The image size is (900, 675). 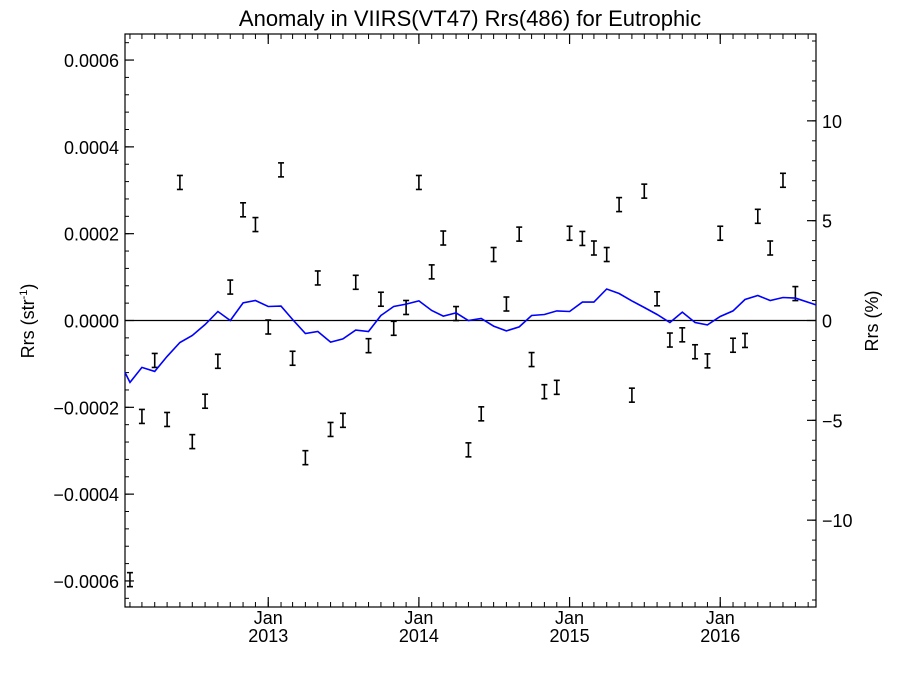 What do you see at coordinates (28, 321) in the screenshot?
I see `y-axis-left-label: Rrs (str-1)` at bounding box center [28, 321].